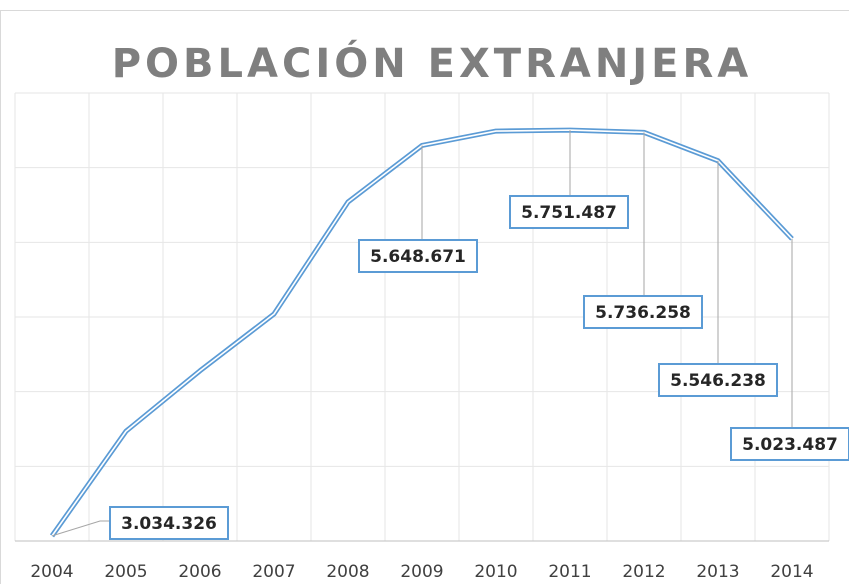 This screenshot has width=849, height=584. Describe the element at coordinates (643, 572) in the screenshot. I see `x-tick-label: 2012` at that location.